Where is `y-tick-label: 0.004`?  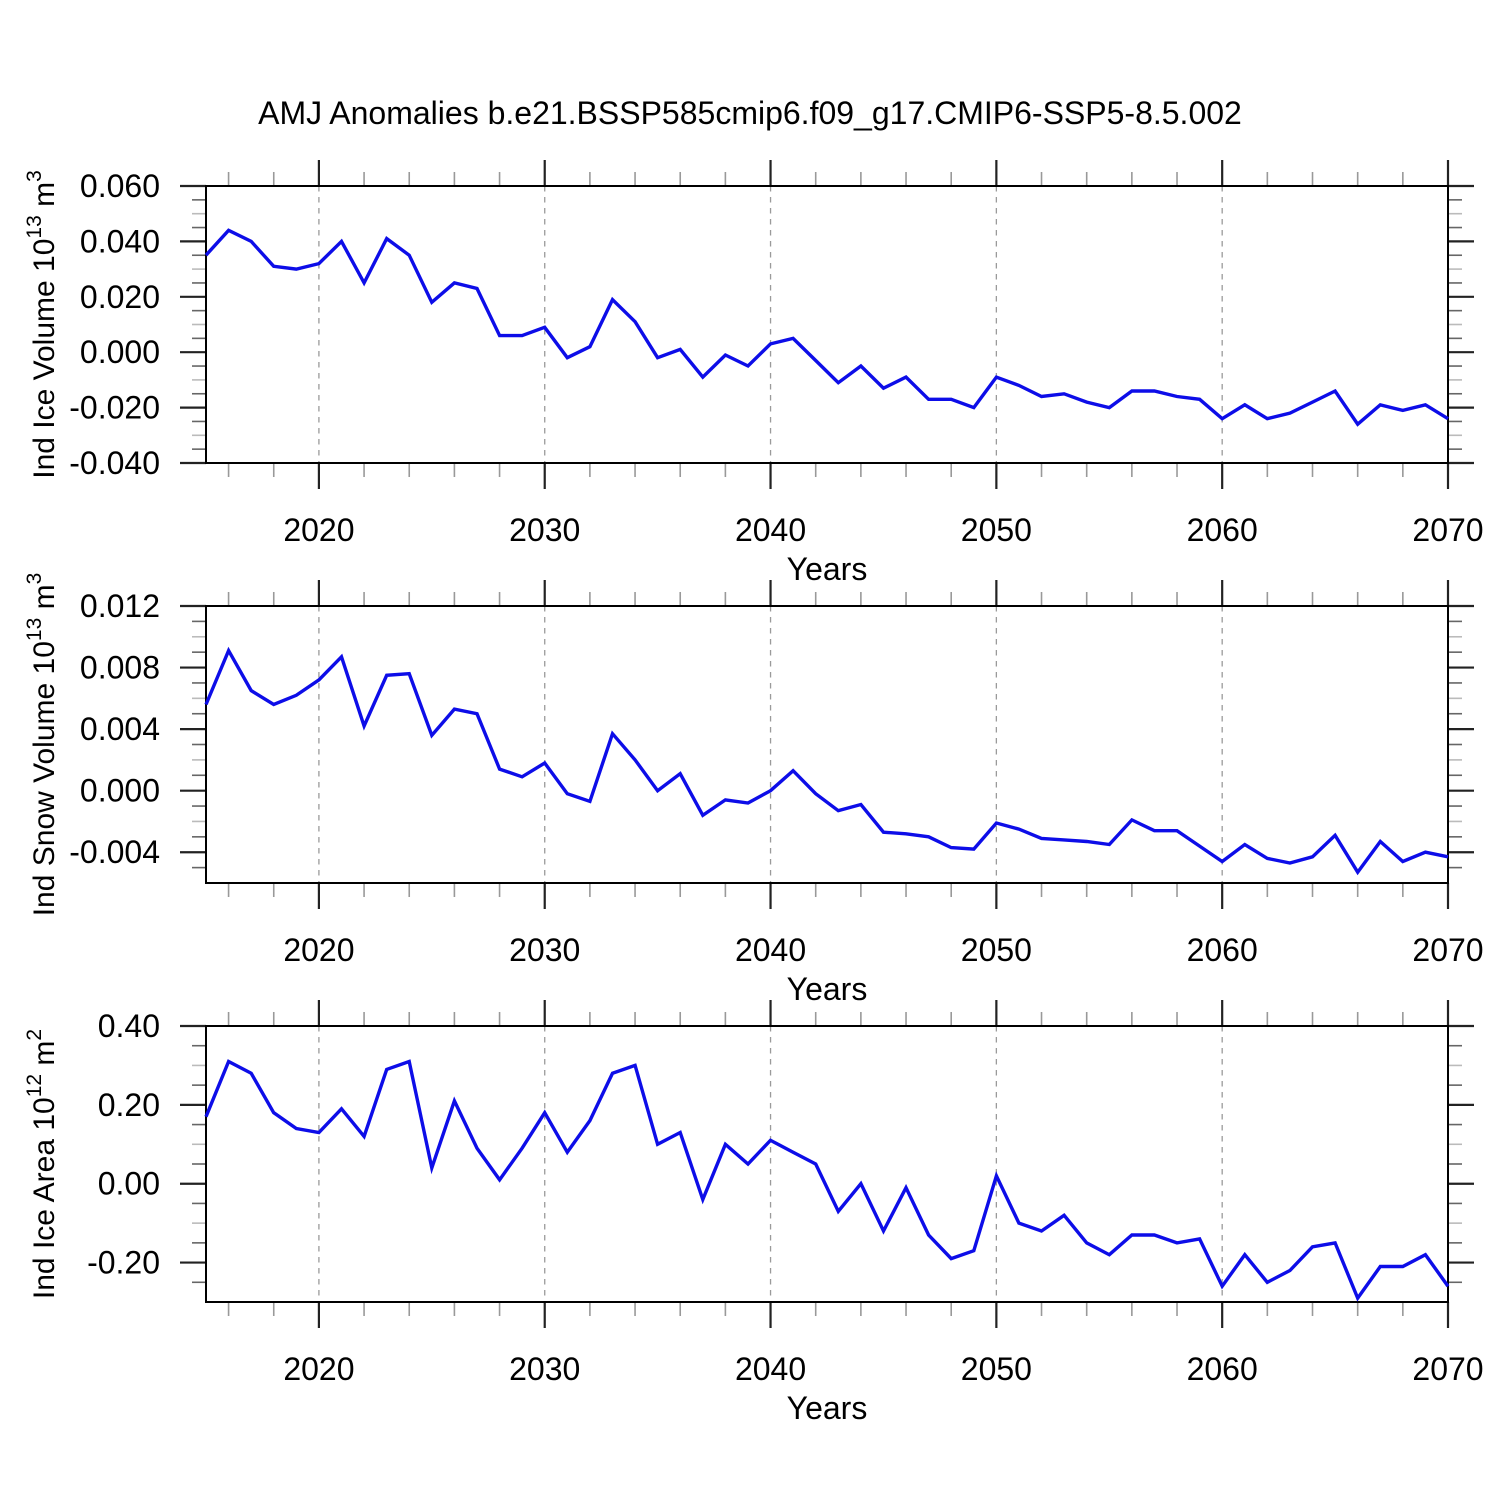
y-tick-label: 0.004 is located at coordinates (120, 729).